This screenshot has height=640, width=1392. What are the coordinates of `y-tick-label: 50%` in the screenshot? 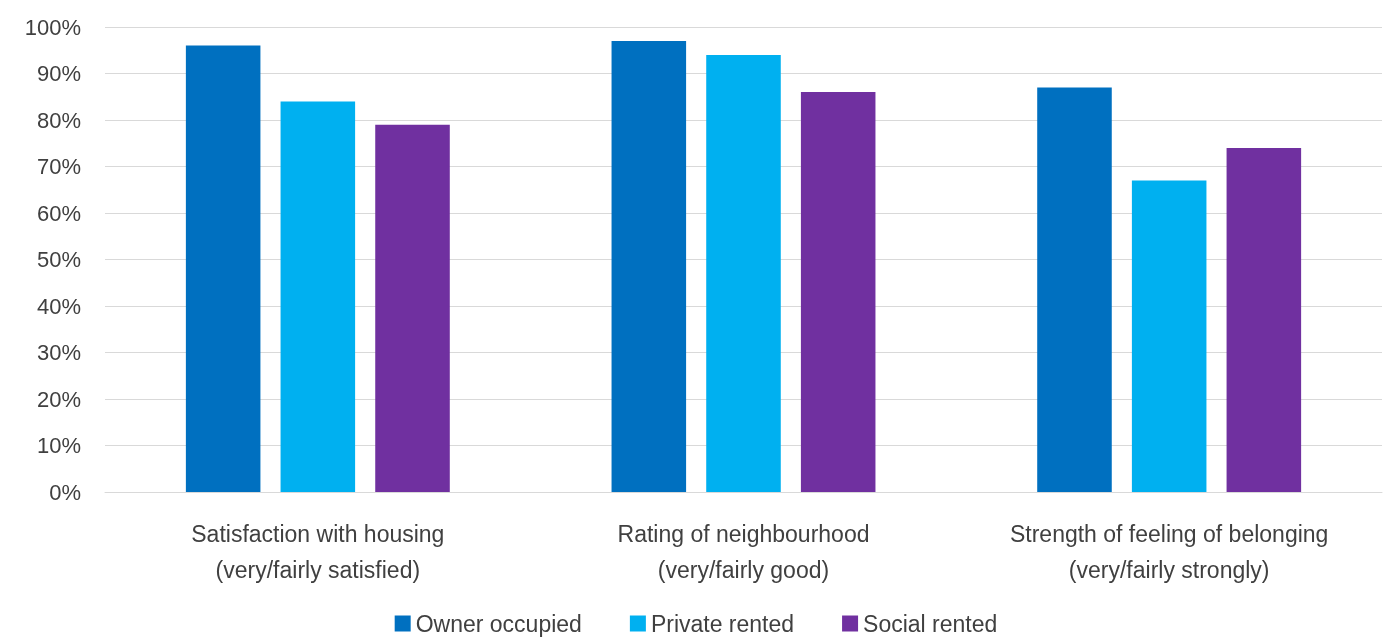 It's located at (58, 259).